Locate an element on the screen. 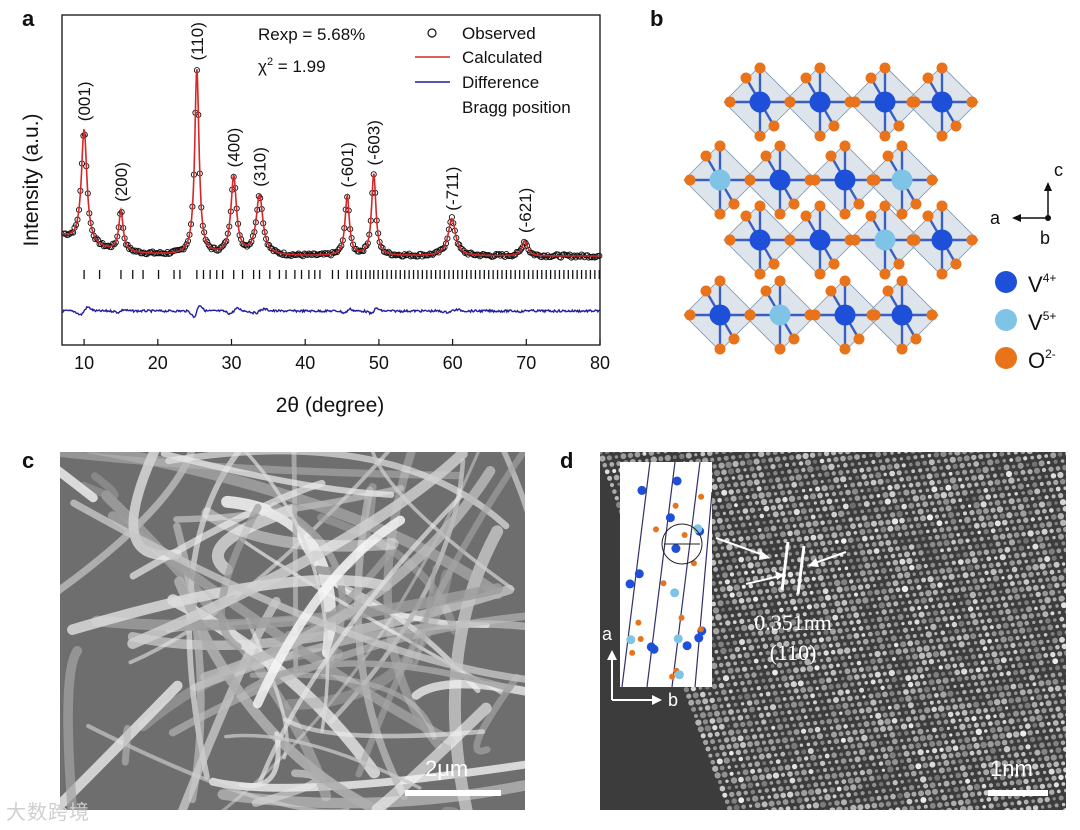 This screenshot has width=1080, height=830. rexp-annotation: Rexp = 5.68% is located at coordinates (311, 34).